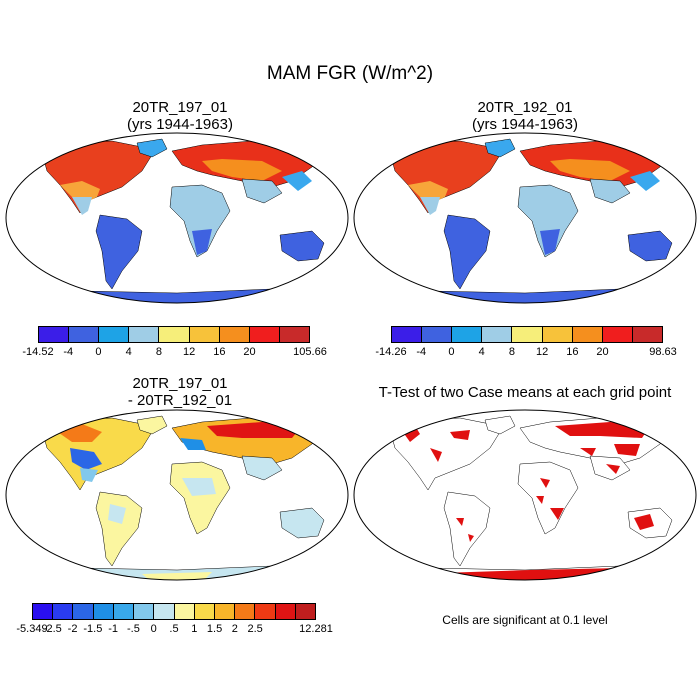 This screenshot has height=700, width=700. Describe the element at coordinates (525, 218) in the screenshot. I see `map-top-right` at that location.